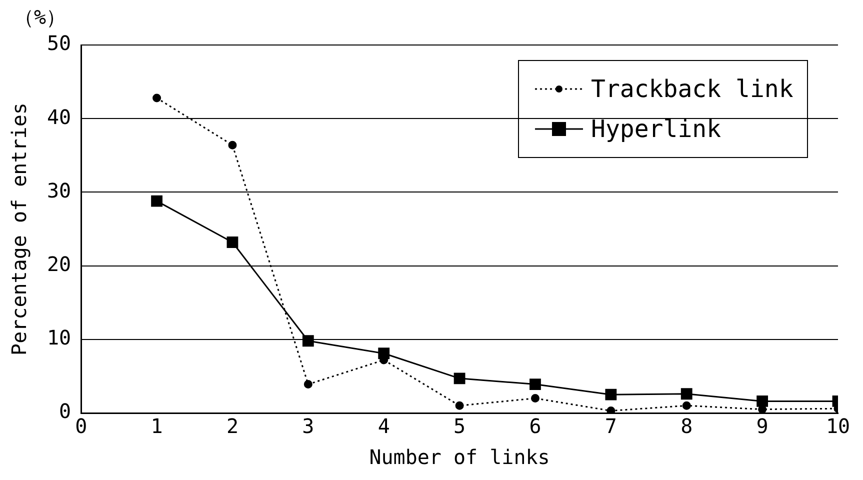 This screenshot has width=863, height=480. I want to click on x-tick-label: 0, so click(81, 426).